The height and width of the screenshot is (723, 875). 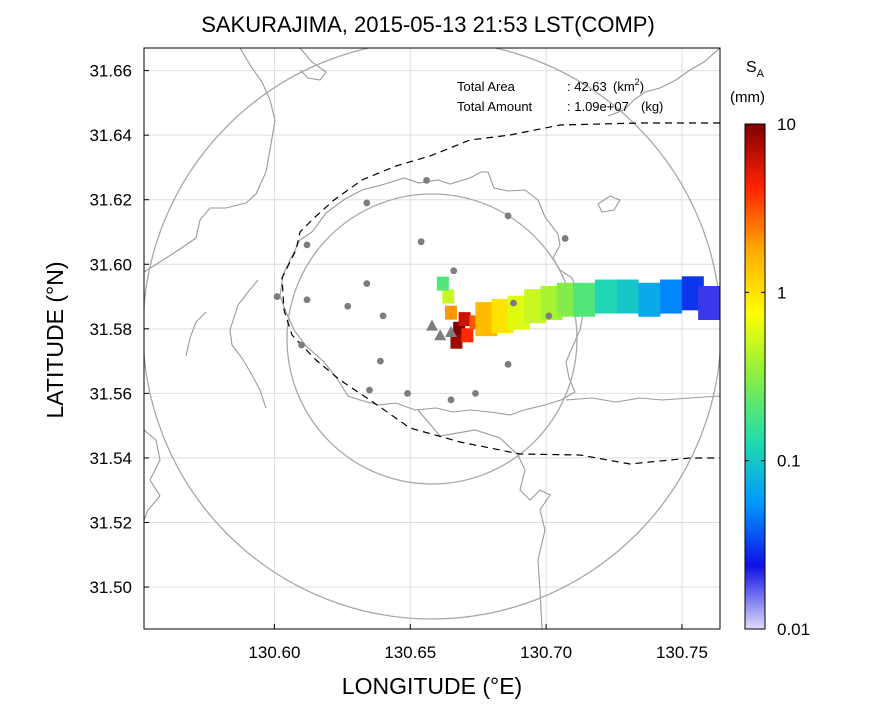 What do you see at coordinates (428, 24) in the screenshot?
I see `chart-title: SAKURAJIMA, 2015-05-13 21:53 LST(COMP)` at bounding box center [428, 24].